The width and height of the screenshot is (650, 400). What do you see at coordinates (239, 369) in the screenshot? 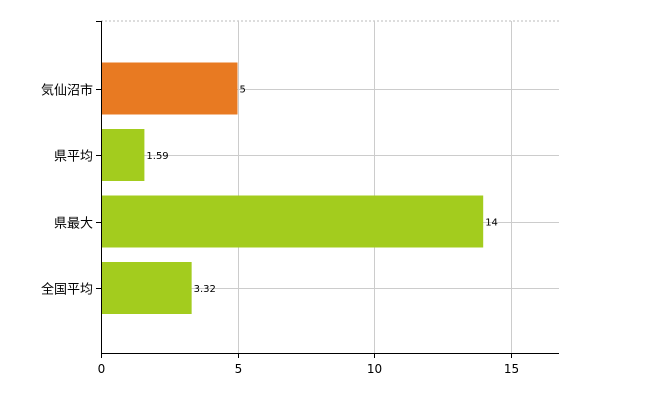
I see `x-tick-label: 5` at bounding box center [239, 369].